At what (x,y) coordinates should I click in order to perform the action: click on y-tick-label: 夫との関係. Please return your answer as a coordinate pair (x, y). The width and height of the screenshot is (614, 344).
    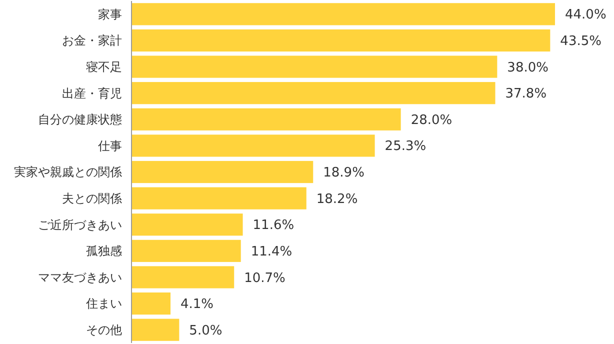
    Looking at the image, I should click on (92, 199).